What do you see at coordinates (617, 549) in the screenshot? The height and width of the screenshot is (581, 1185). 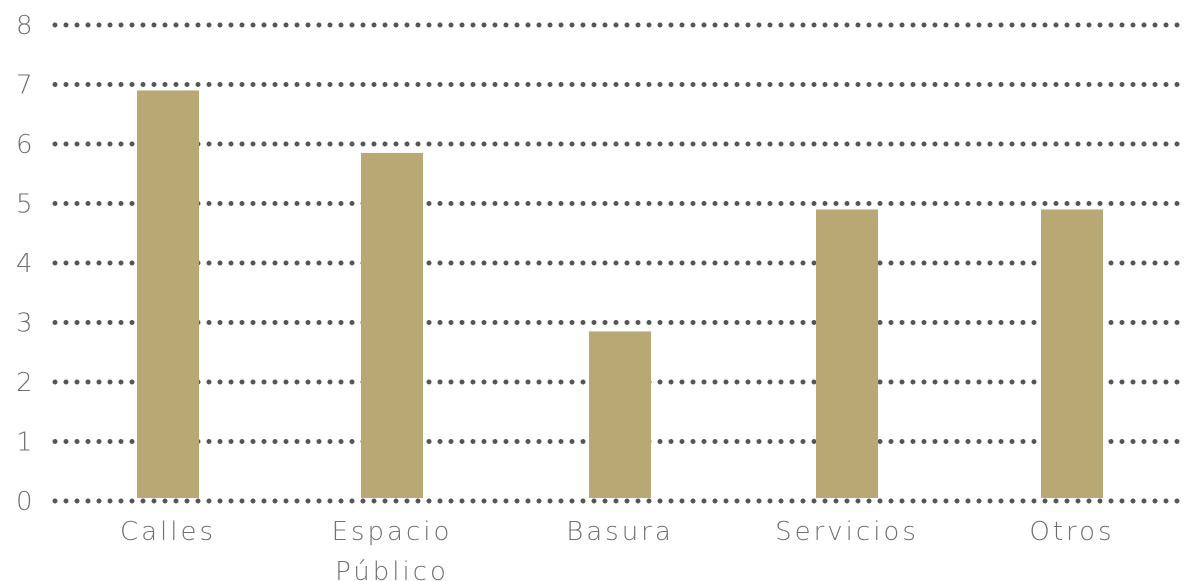 I see `x-axis-category-labels: Calles Espacio Público Basura Servicios Otros` at bounding box center [617, 549].